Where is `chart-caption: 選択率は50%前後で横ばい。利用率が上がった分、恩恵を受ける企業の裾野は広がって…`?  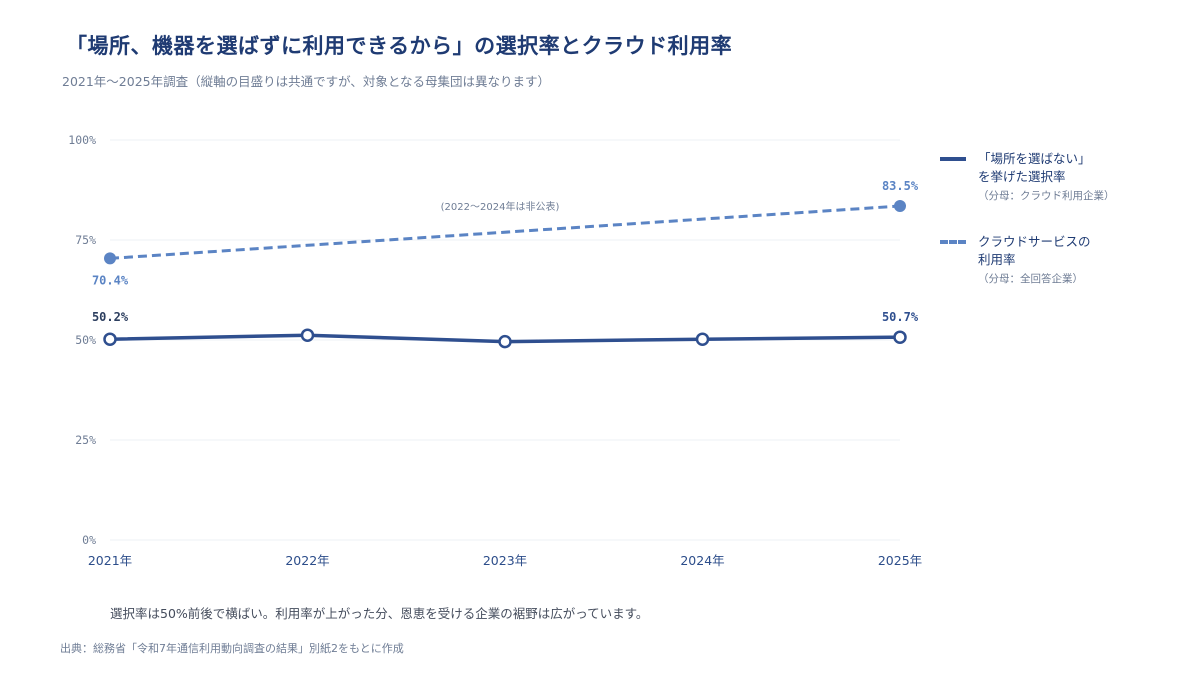 chart-caption: 選択率は50%前後で横ばい。利用率が上がった分、恩恵を受ける企業の裾野は広がって… is located at coordinates (379, 613).